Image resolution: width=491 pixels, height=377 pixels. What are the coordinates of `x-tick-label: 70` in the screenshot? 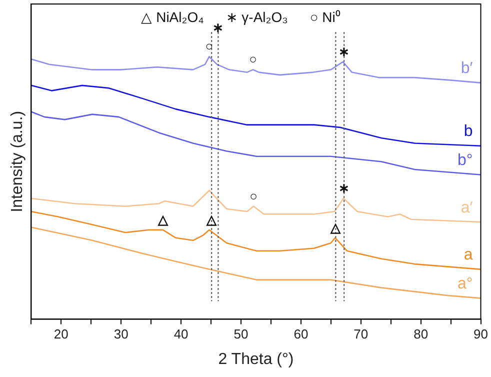 It's located at (361, 334).